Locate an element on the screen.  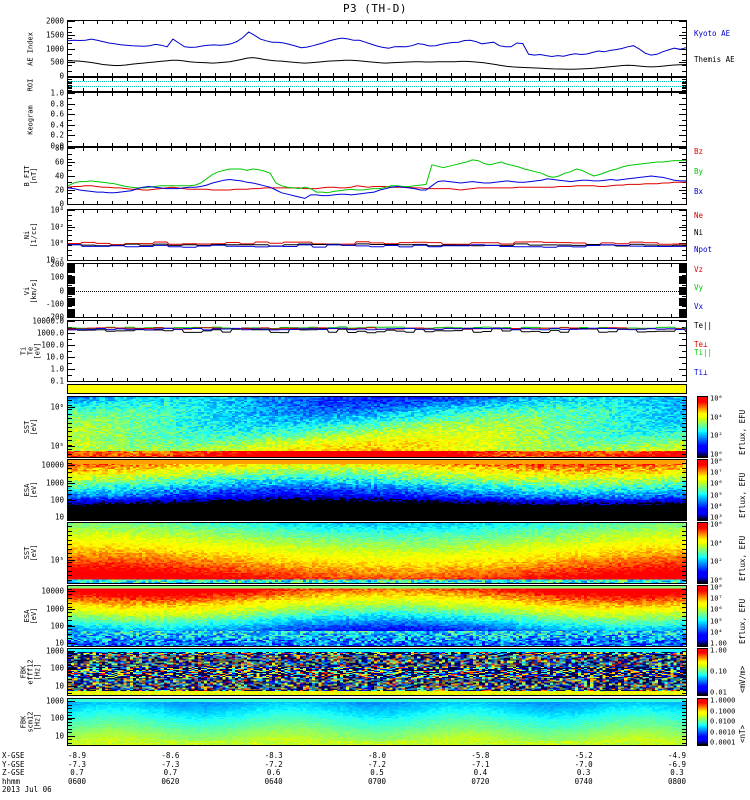
colorbar-label-sst-ion-2: 10² is located at coordinates (716, 561).